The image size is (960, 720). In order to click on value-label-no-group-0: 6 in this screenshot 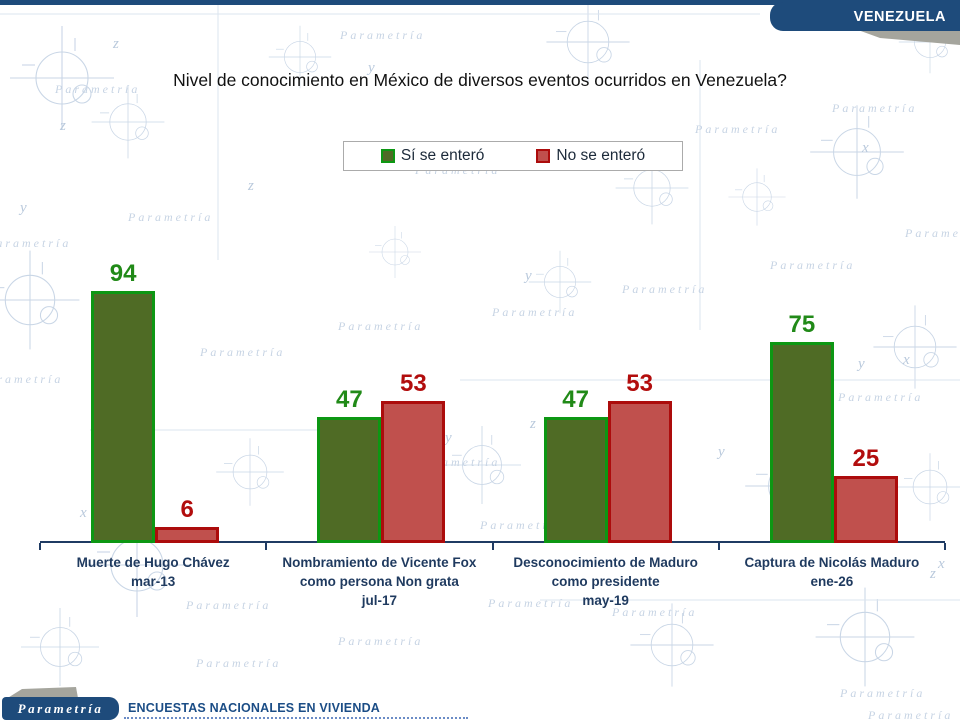, I will do `click(187, 509)`.